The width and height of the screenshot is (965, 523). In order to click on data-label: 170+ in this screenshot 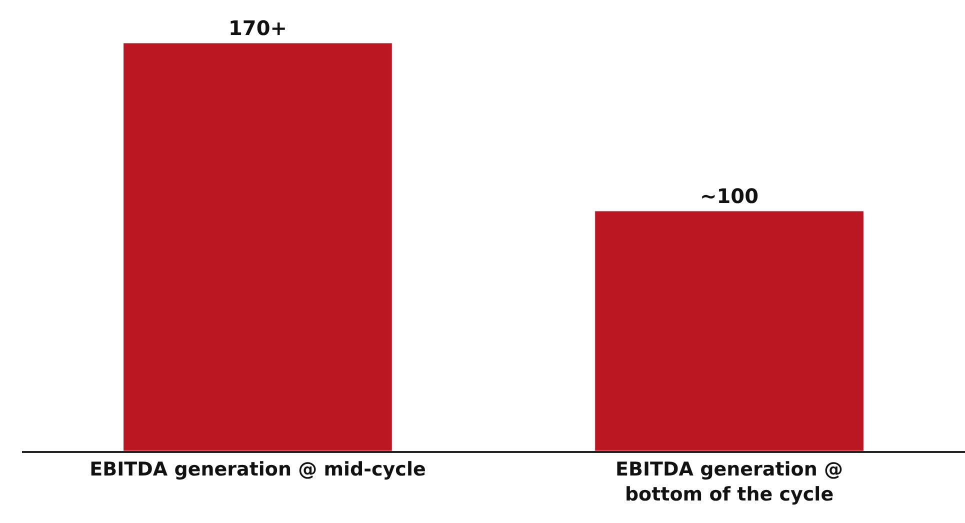, I will do `click(258, 28)`.